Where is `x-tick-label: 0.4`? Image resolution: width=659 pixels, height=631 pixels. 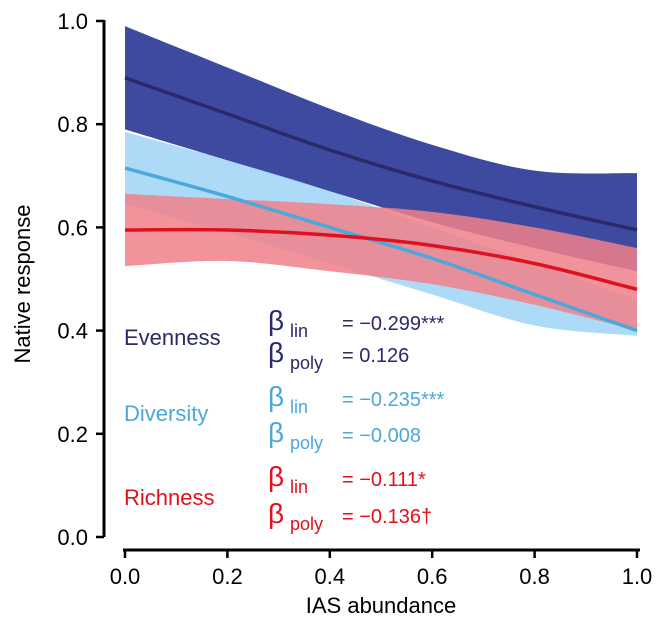 x-tick-label: 0.4 is located at coordinates (330, 576).